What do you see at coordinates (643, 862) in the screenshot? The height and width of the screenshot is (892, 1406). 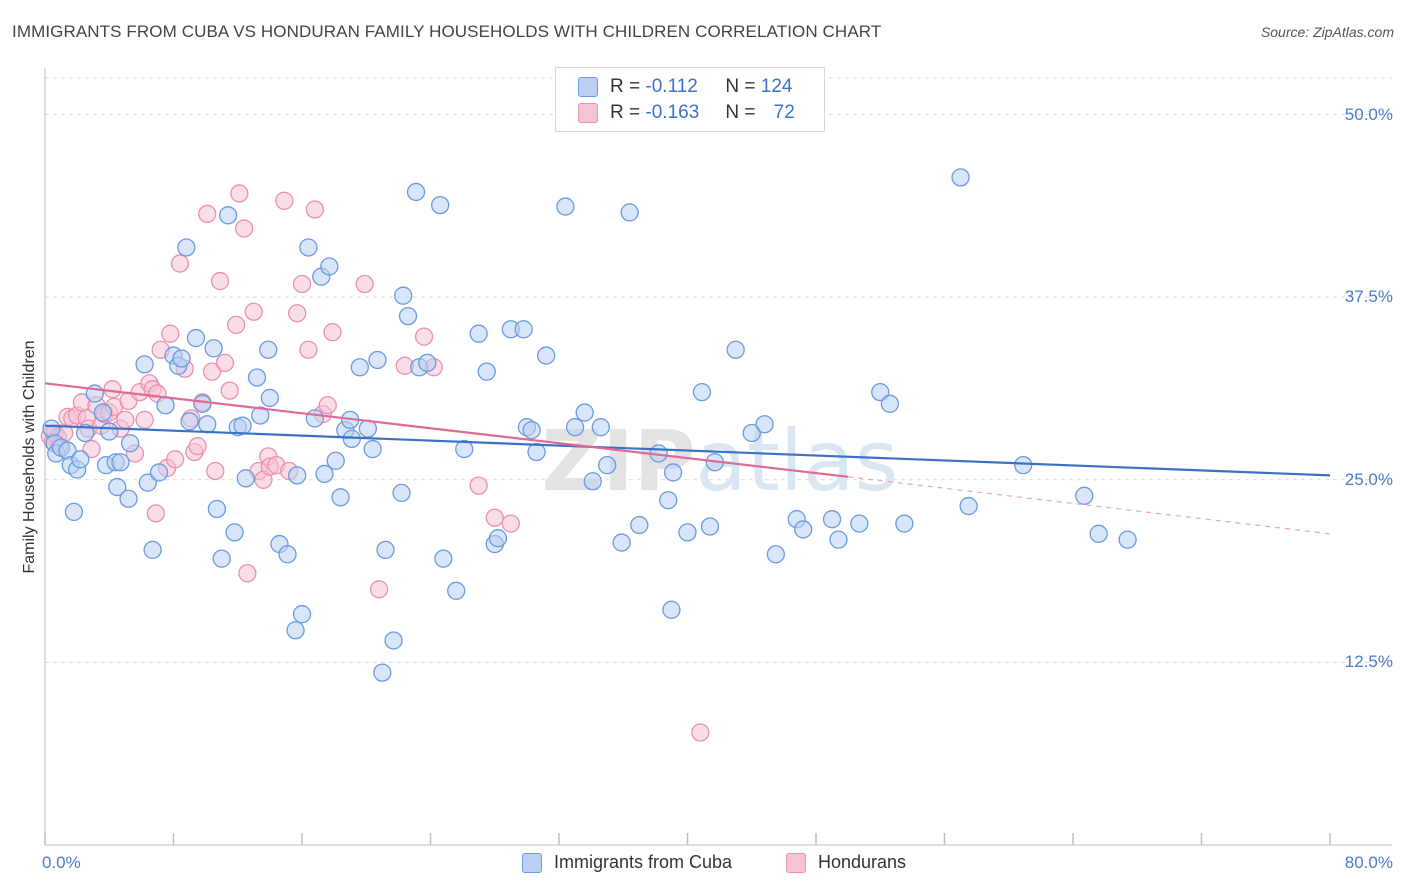 I see `legend-series-name: Immigrants from Cuba` at bounding box center [643, 862].